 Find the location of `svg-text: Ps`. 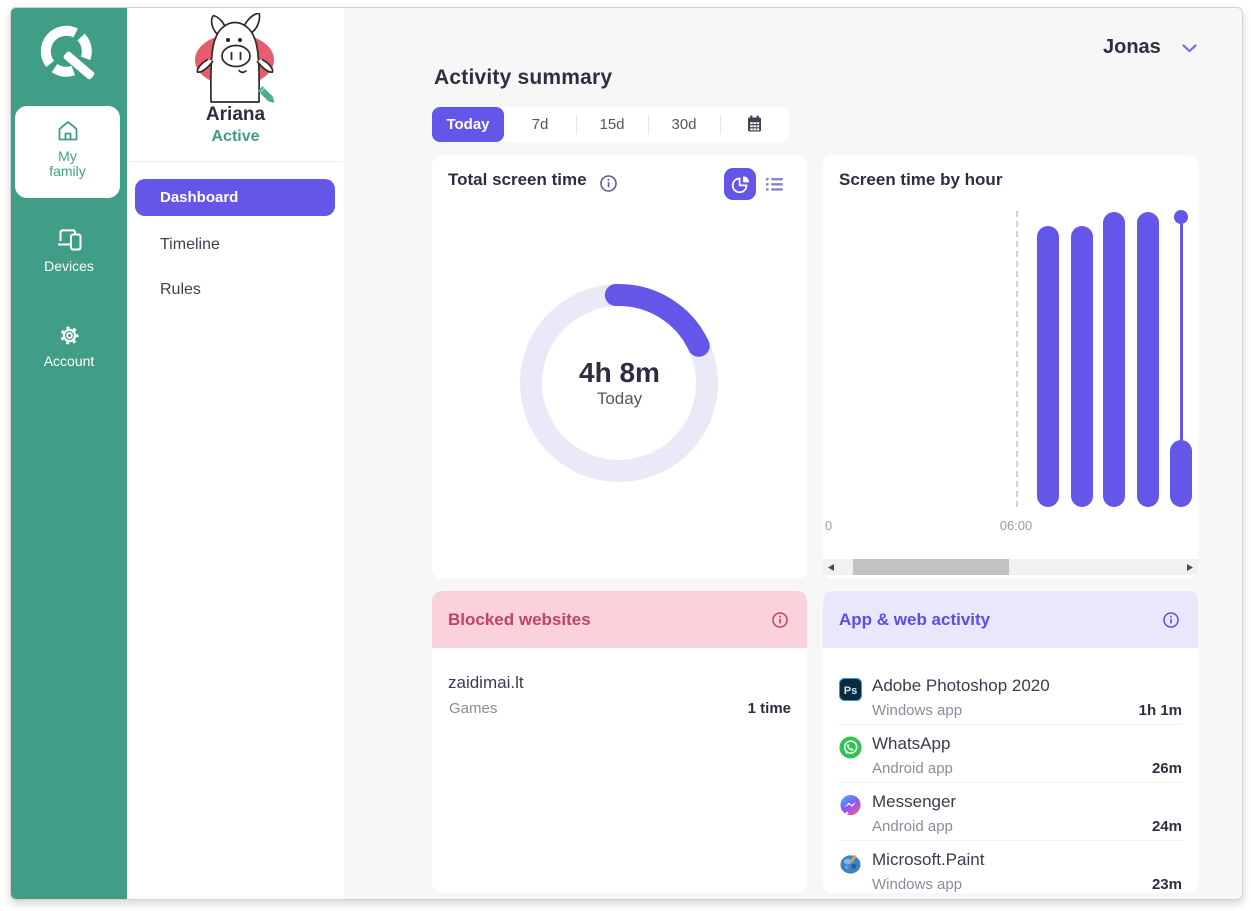

svg-text: Ps is located at coordinates (850, 691).